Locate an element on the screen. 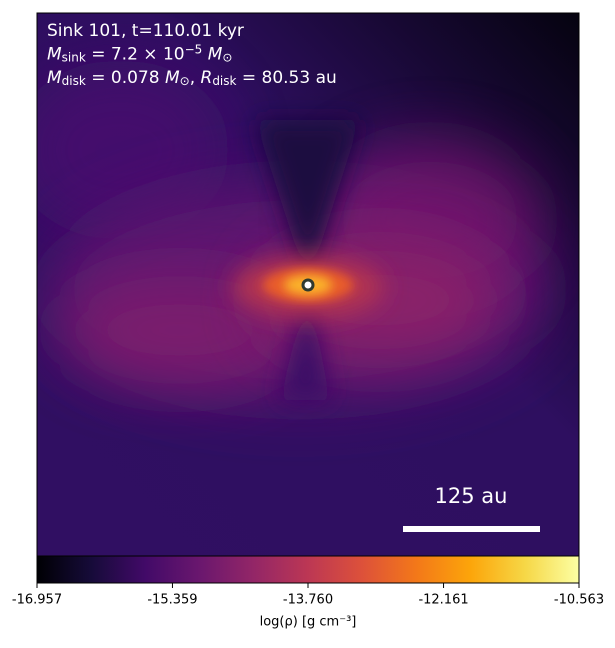 The width and height of the screenshot is (615, 648). annotation-part: Sink 101, t=110.01 kyr is located at coordinates (145, 31).